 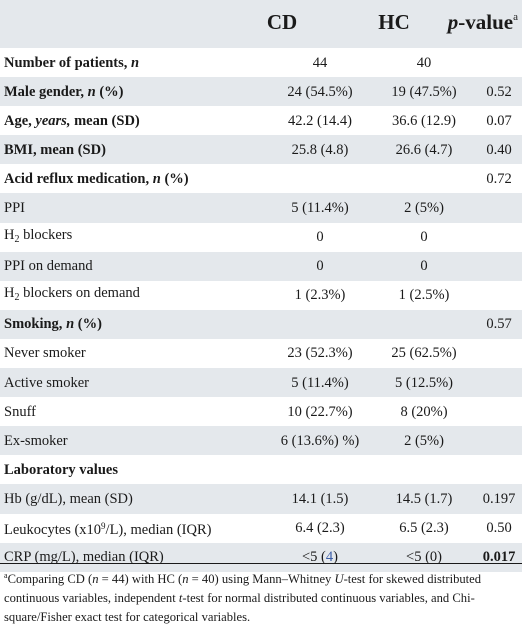 I want to click on table-row-laboratory-values: Laboratory values, so click(x=261, y=469).